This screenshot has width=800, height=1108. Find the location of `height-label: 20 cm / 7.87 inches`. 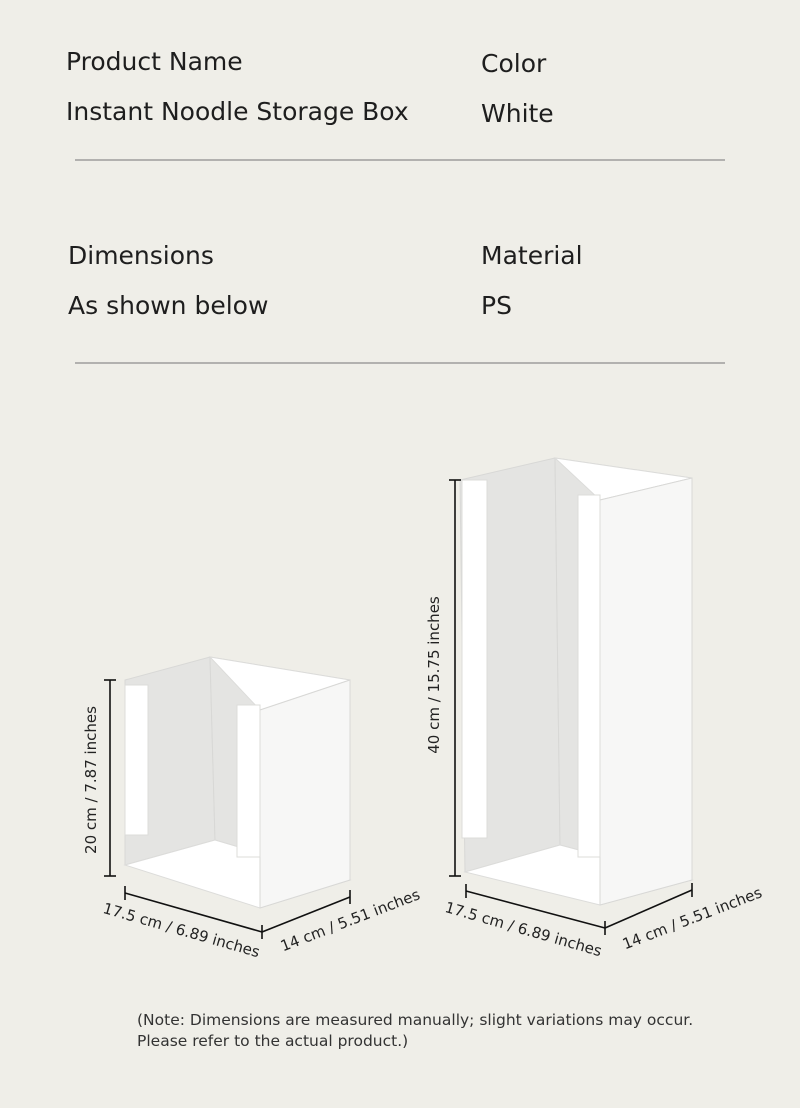

height-label: 20 cm / 7.87 inches is located at coordinates (91, 780).